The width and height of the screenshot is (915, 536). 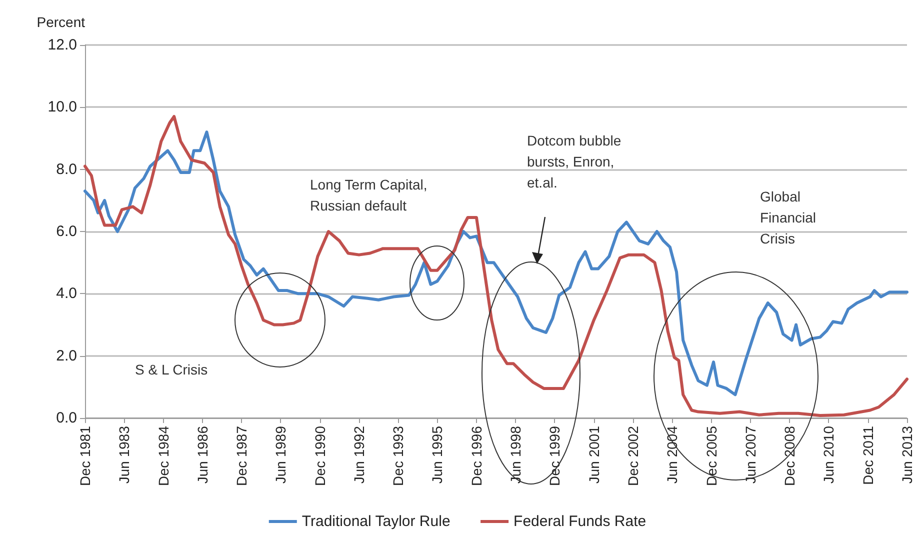 What do you see at coordinates (62, 45) in the screenshot?
I see `y-tick-label: 12.0` at bounding box center [62, 45].